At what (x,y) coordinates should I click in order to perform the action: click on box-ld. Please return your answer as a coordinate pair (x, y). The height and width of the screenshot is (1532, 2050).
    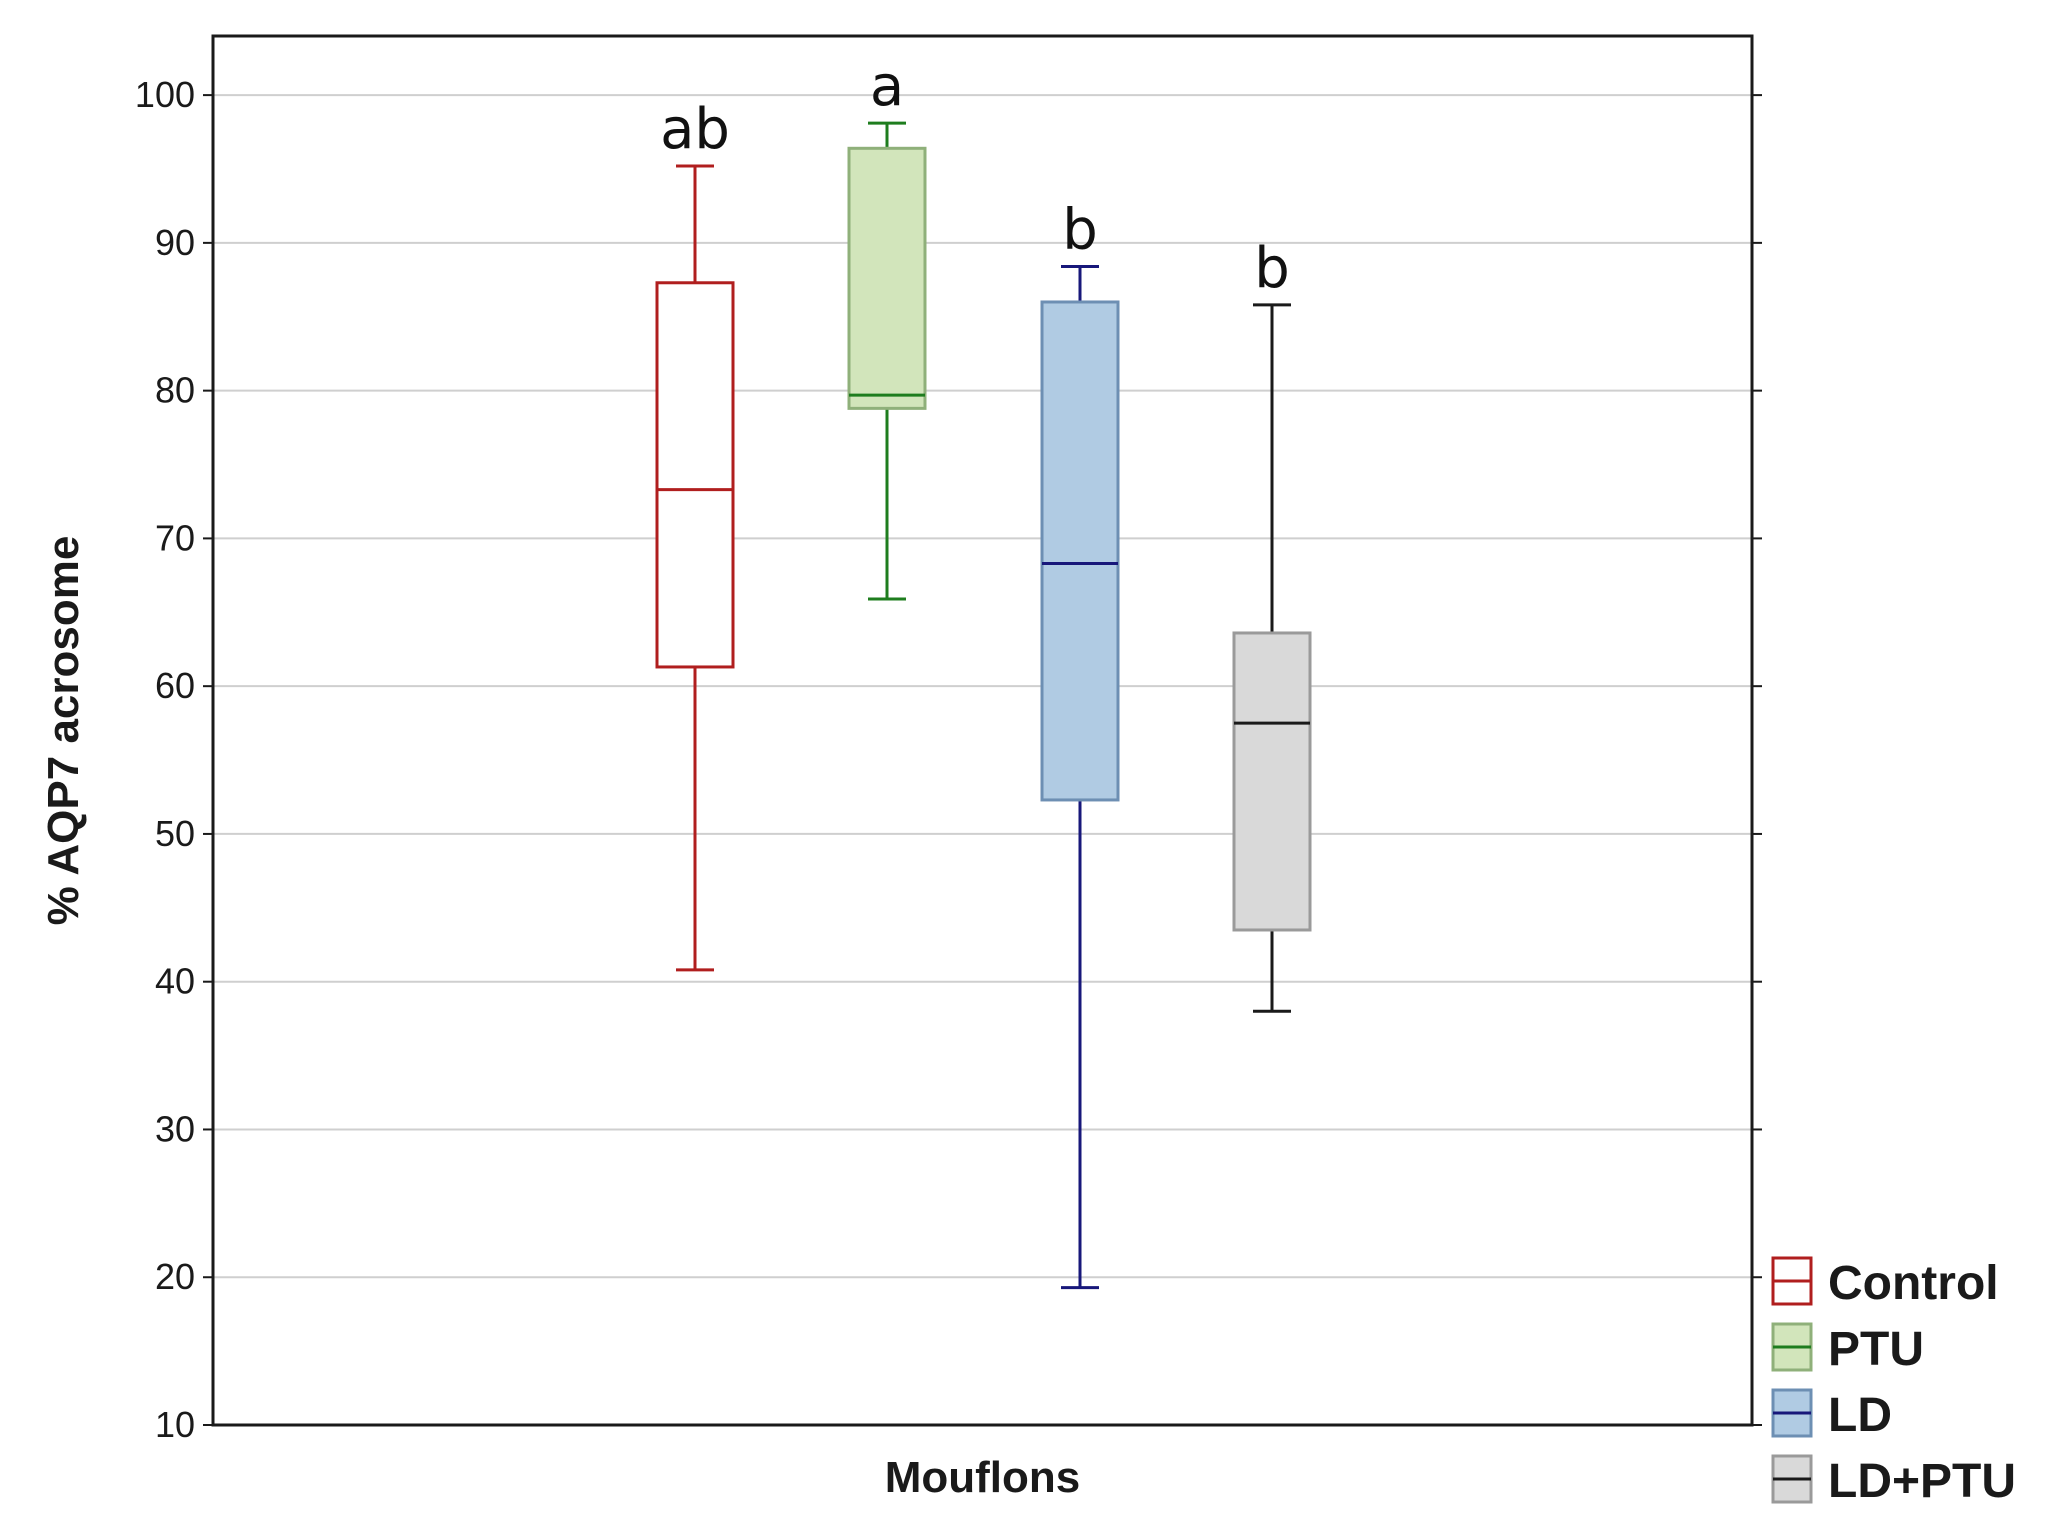
    Looking at the image, I should click on (1080, 777).